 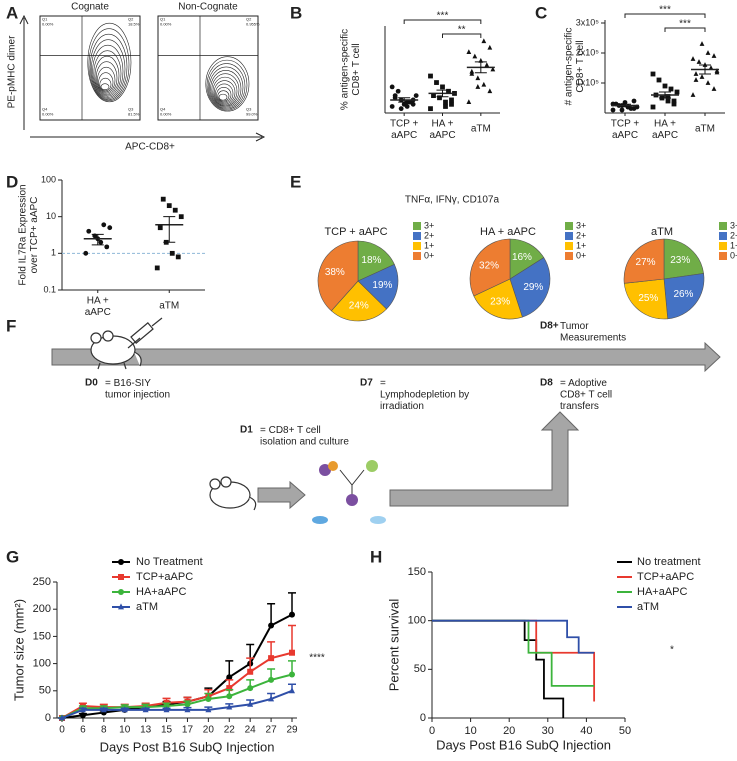 What do you see at coordinates (586, 395) in the screenshot?
I see `event-text: = Adoptive CD8+ T cell transfers` at bounding box center [586, 395].